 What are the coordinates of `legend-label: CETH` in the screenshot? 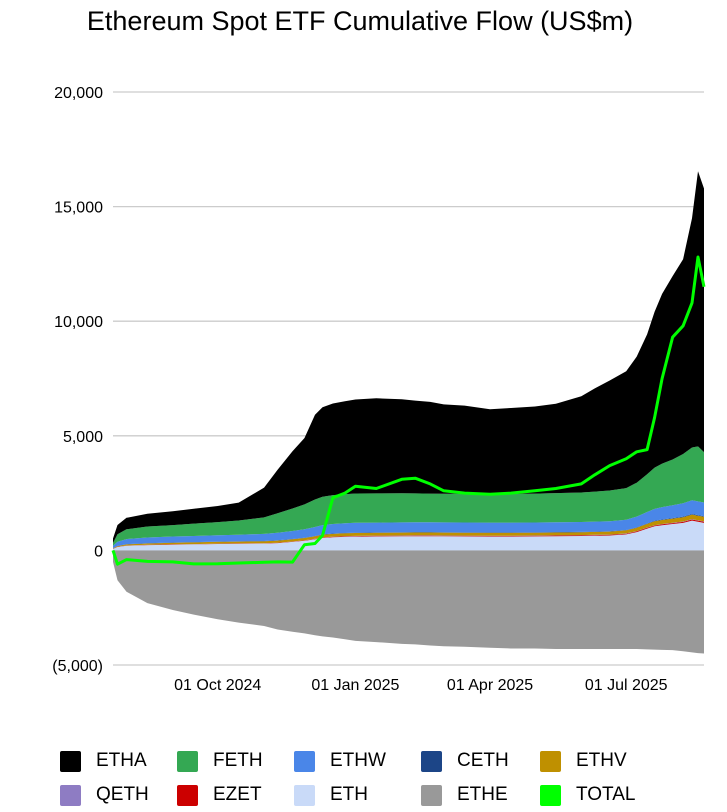 It's located at (483, 760).